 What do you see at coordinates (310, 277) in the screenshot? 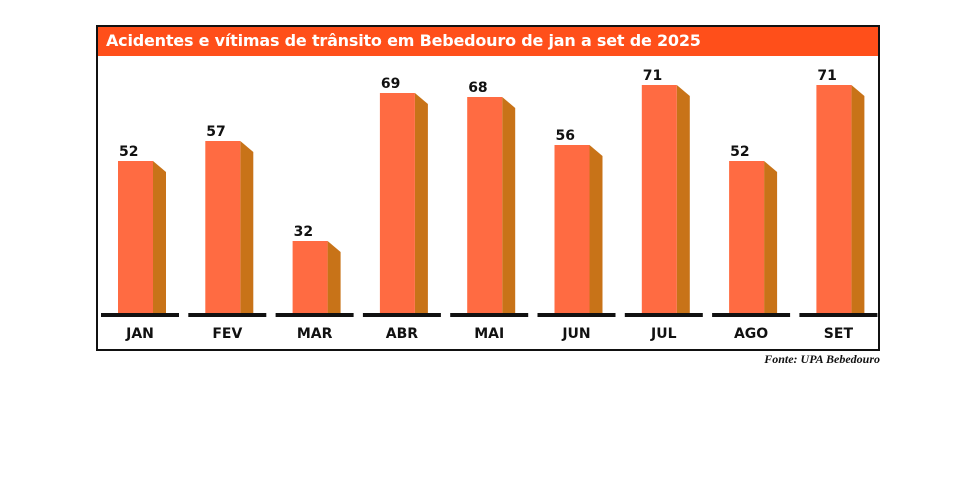
I see `bar-mar` at bounding box center [310, 277].